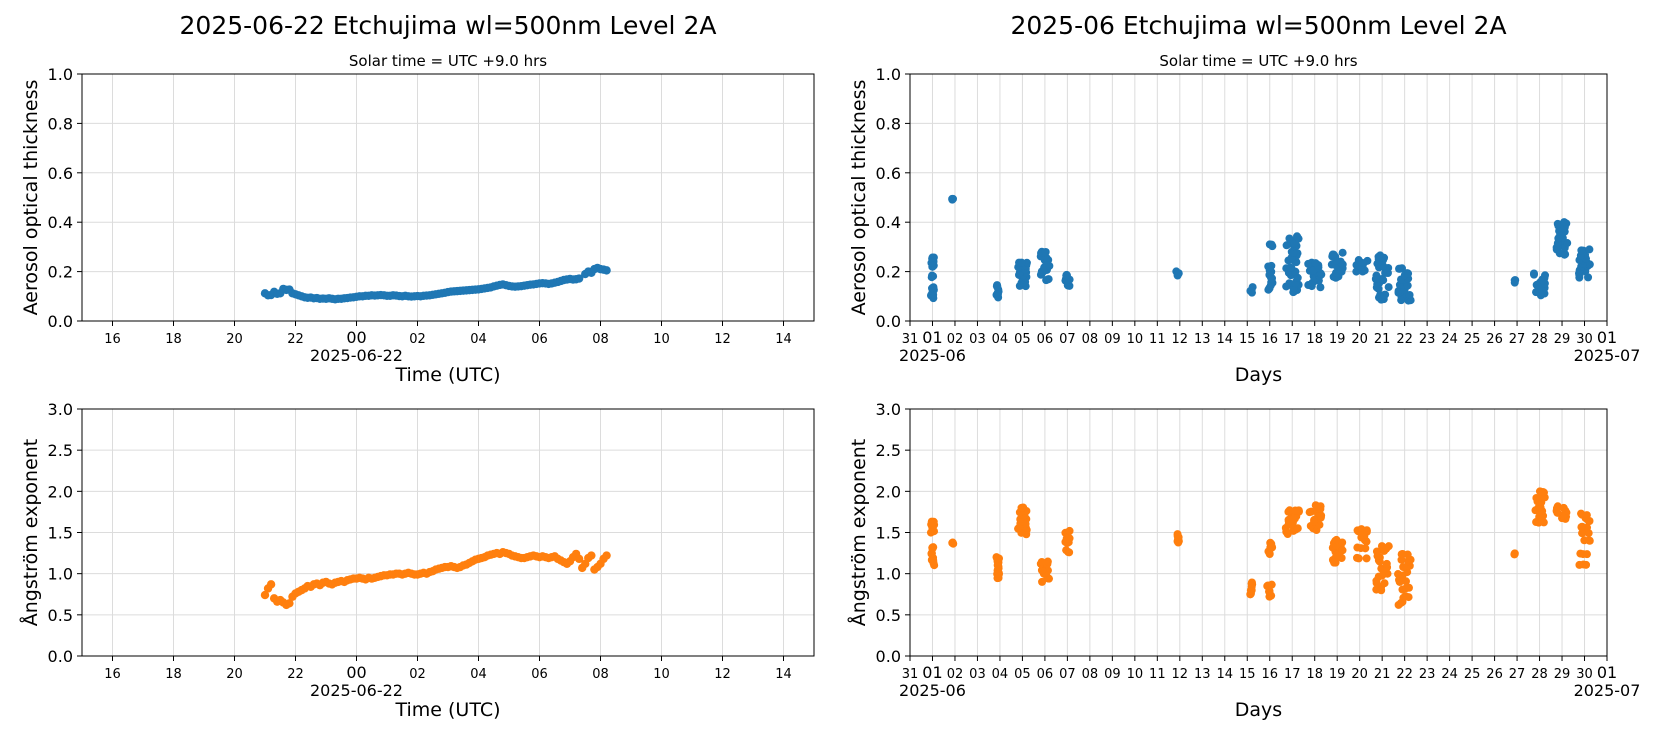  I want to click on x-tick-label: 31, so click(910, 674).